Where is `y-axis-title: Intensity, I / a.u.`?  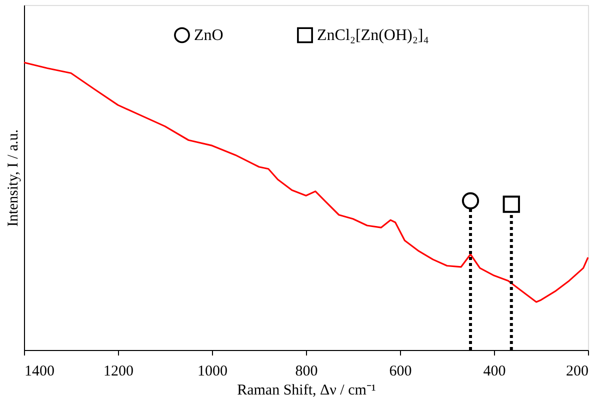 y-axis-title: Intensity, I / a.u. is located at coordinates (14, 178).